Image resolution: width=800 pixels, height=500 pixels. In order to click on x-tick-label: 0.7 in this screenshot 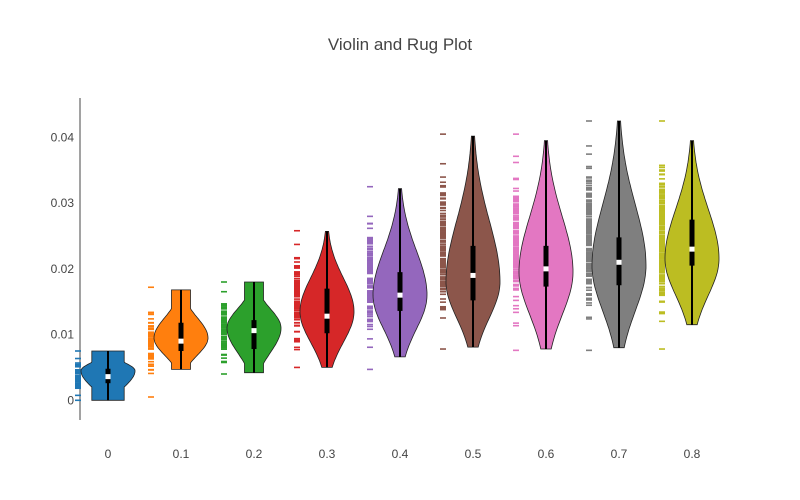, I will do `click(619, 454)`.